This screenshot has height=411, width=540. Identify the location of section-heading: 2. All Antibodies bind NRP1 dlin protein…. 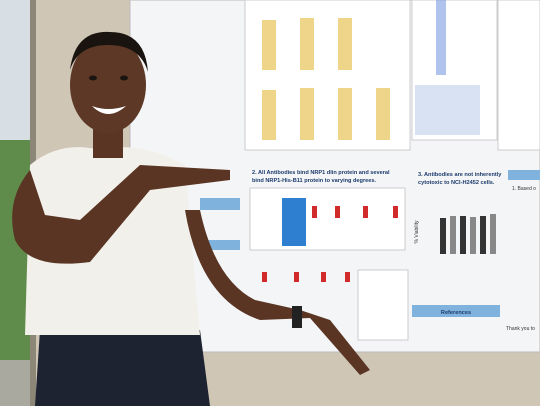
(321, 173).